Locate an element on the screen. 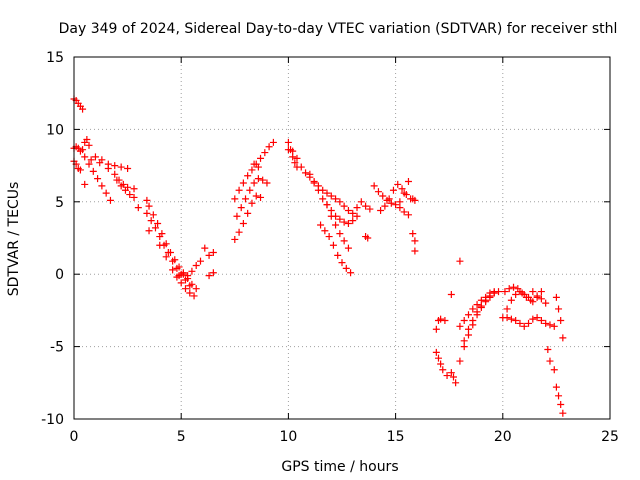 The width and height of the screenshot is (640, 480). y-tick-label: 5 is located at coordinates (59, 203).